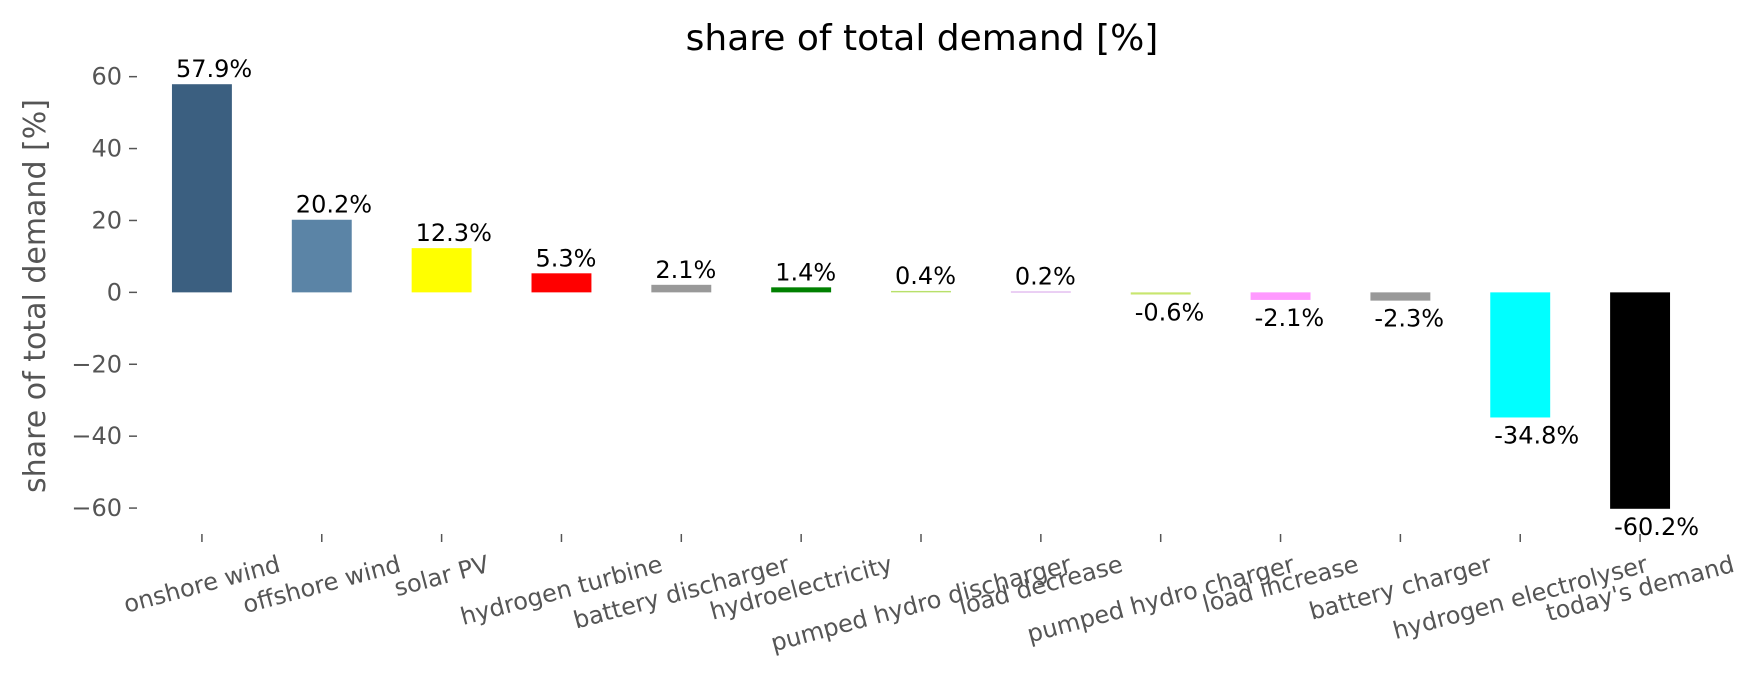  What do you see at coordinates (454, 233) in the screenshot?
I see `value-label: 12.3%` at bounding box center [454, 233].